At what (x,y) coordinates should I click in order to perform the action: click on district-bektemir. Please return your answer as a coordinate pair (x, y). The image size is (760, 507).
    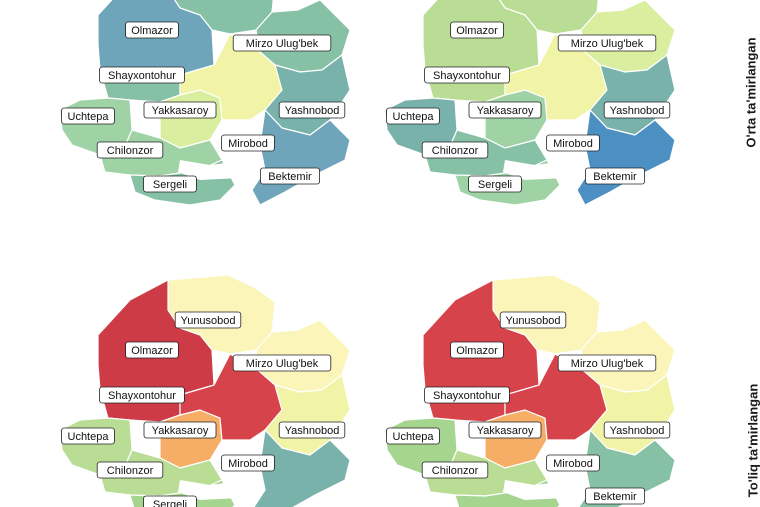
    Looking at the image, I should click on (302, 468).